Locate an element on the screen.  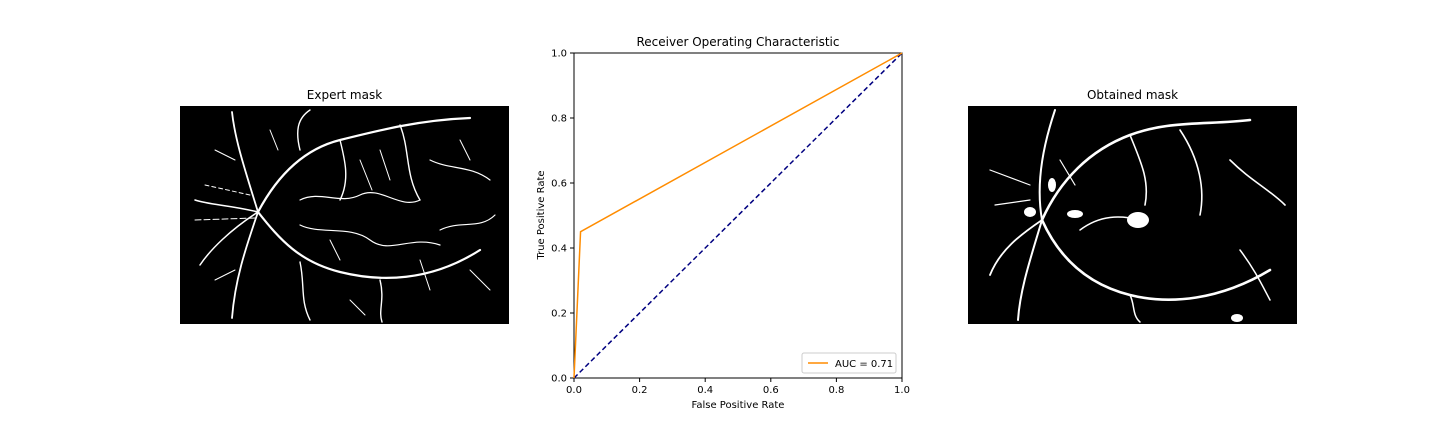
x-tick-label: 0.4 is located at coordinates (705, 390).